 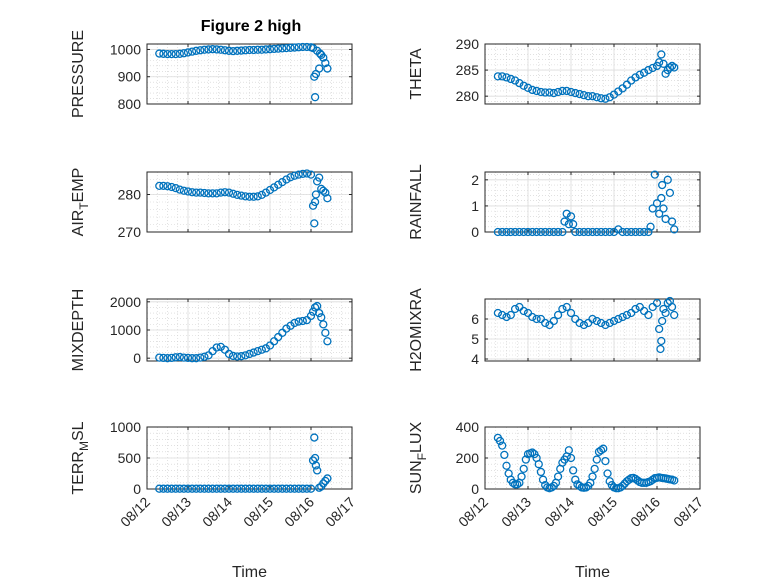 I want to click on chart-6: 4 5 6 H2OMIXRA, so click(x=554, y=330).